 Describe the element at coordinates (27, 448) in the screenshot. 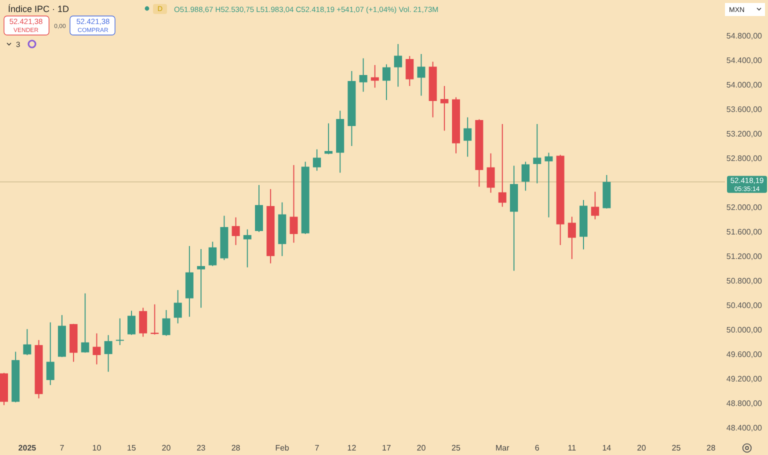

I see `x-tick-label: 2025` at that location.